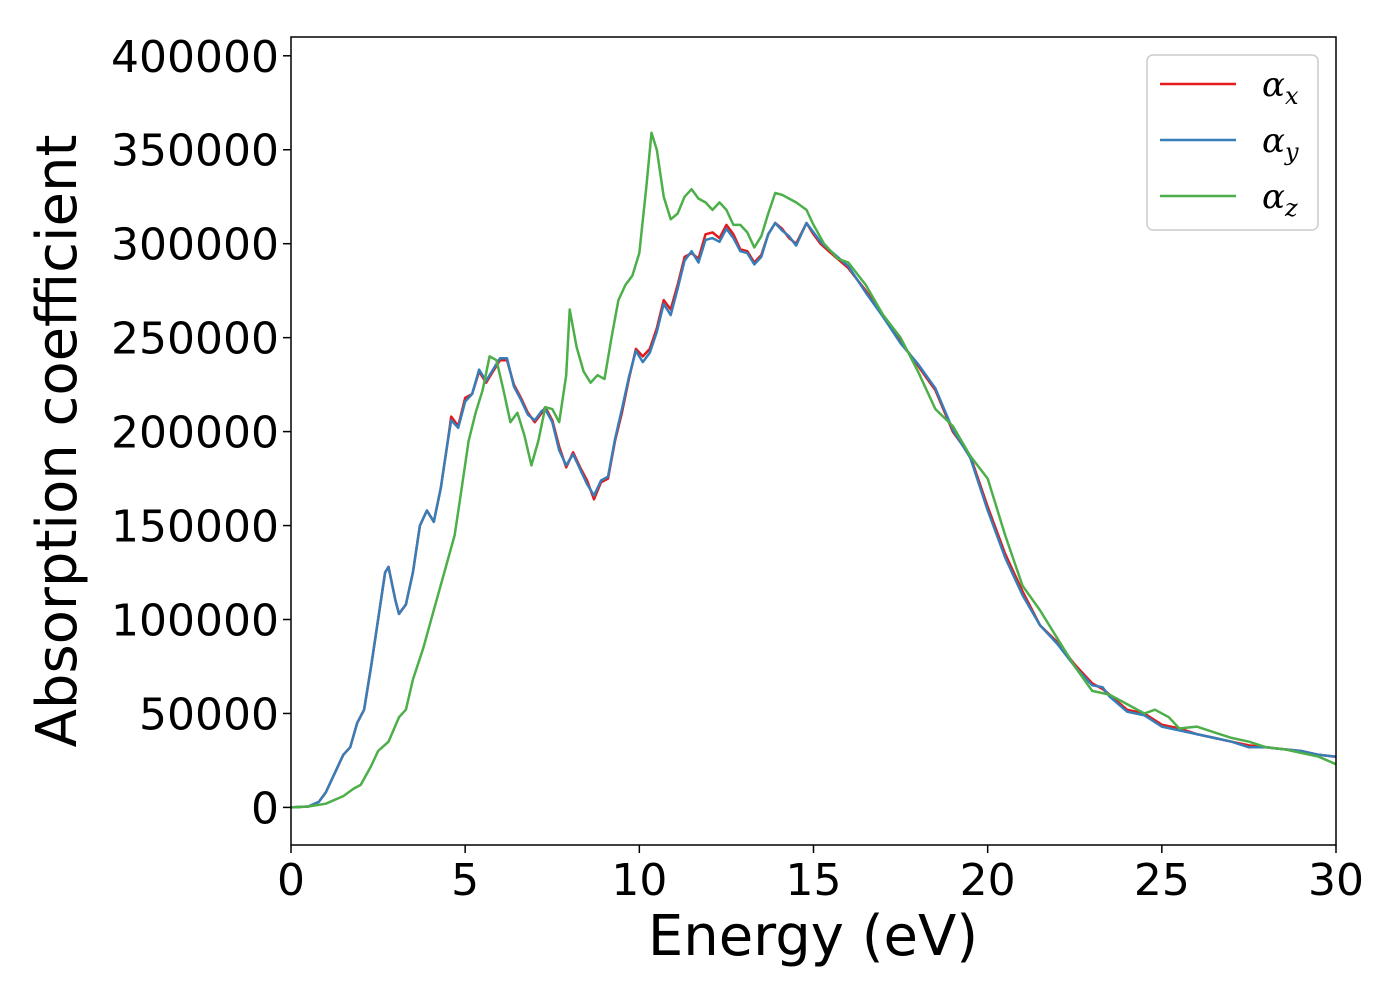 The height and width of the screenshot is (1000, 1400). I want to click on legend-box, so click(1232, 142).